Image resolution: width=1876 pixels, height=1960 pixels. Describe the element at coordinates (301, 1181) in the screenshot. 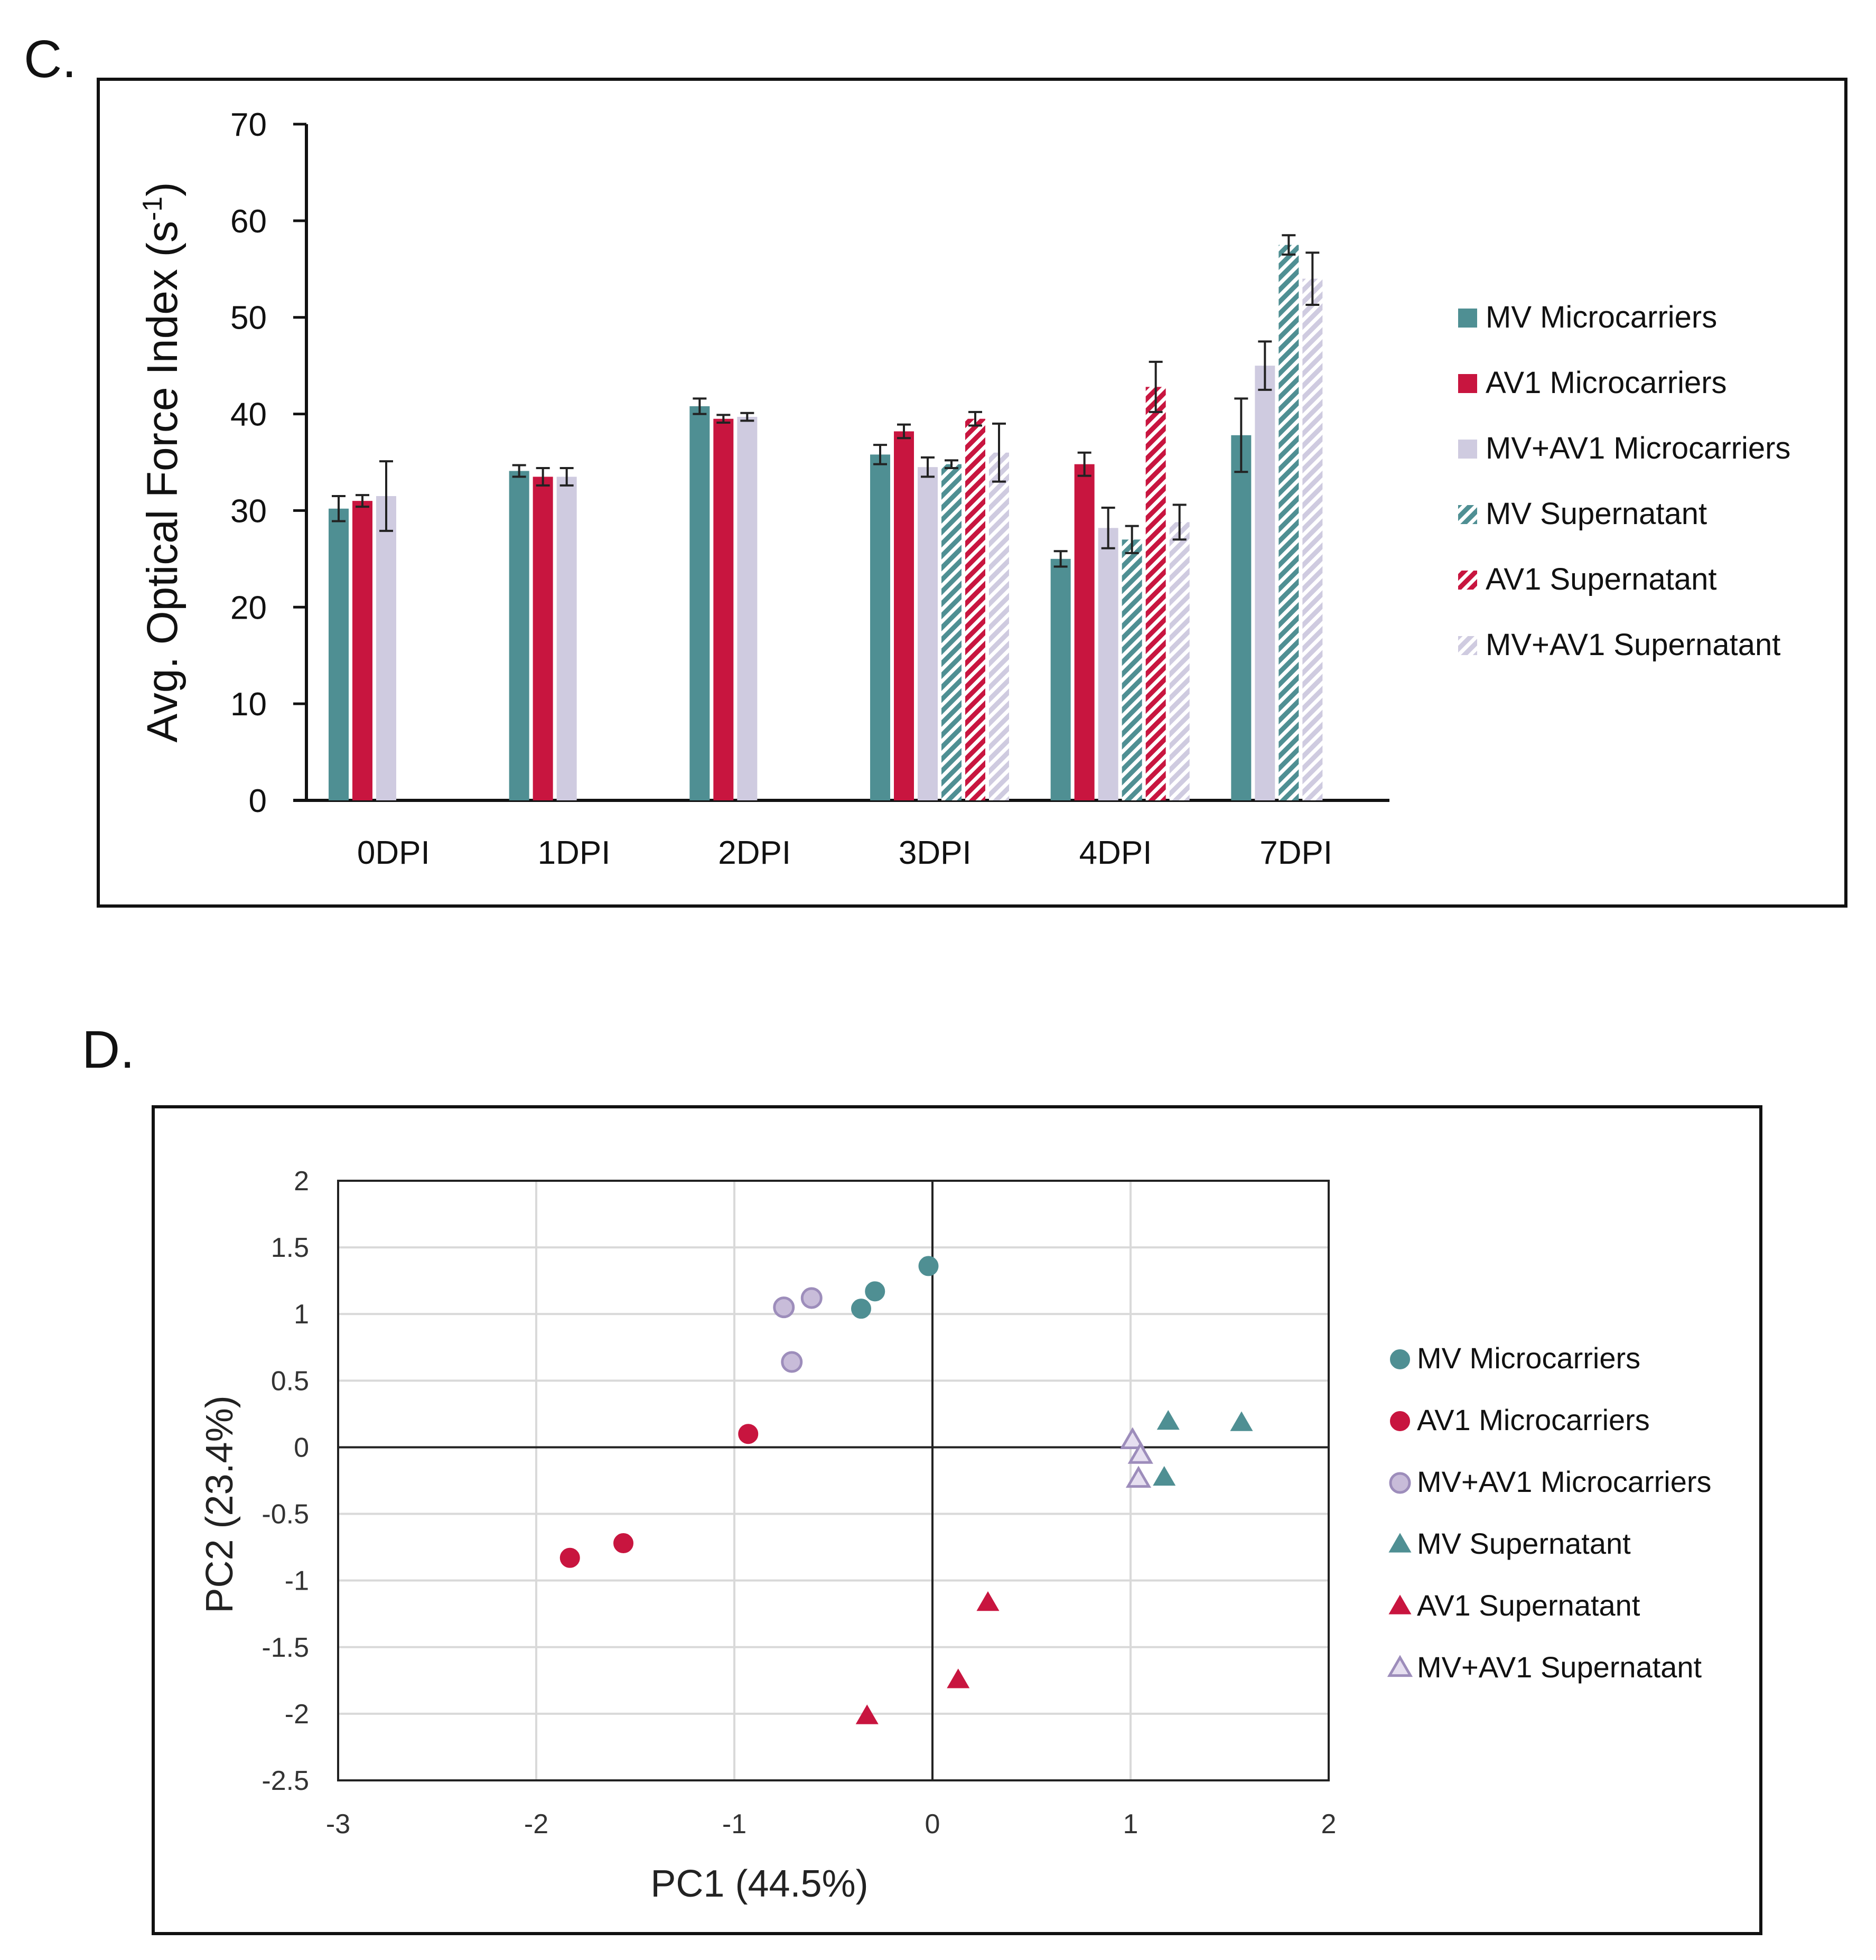

I see `y-tick-label: 2` at that location.